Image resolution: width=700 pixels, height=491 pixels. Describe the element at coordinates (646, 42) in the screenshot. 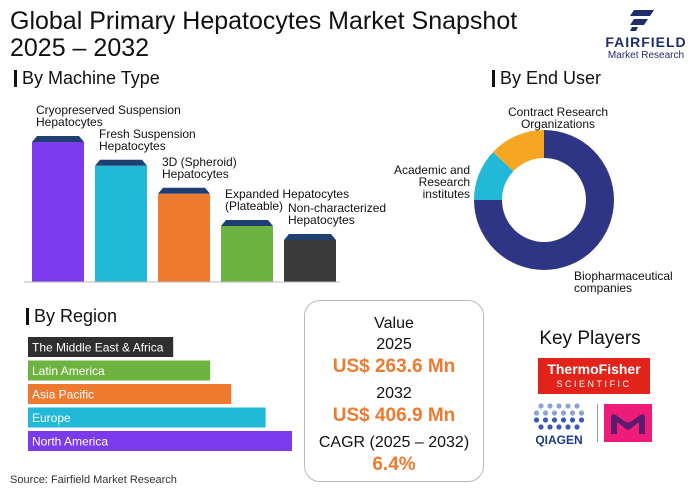

I see `logo-name: FAIRFIELD` at that location.